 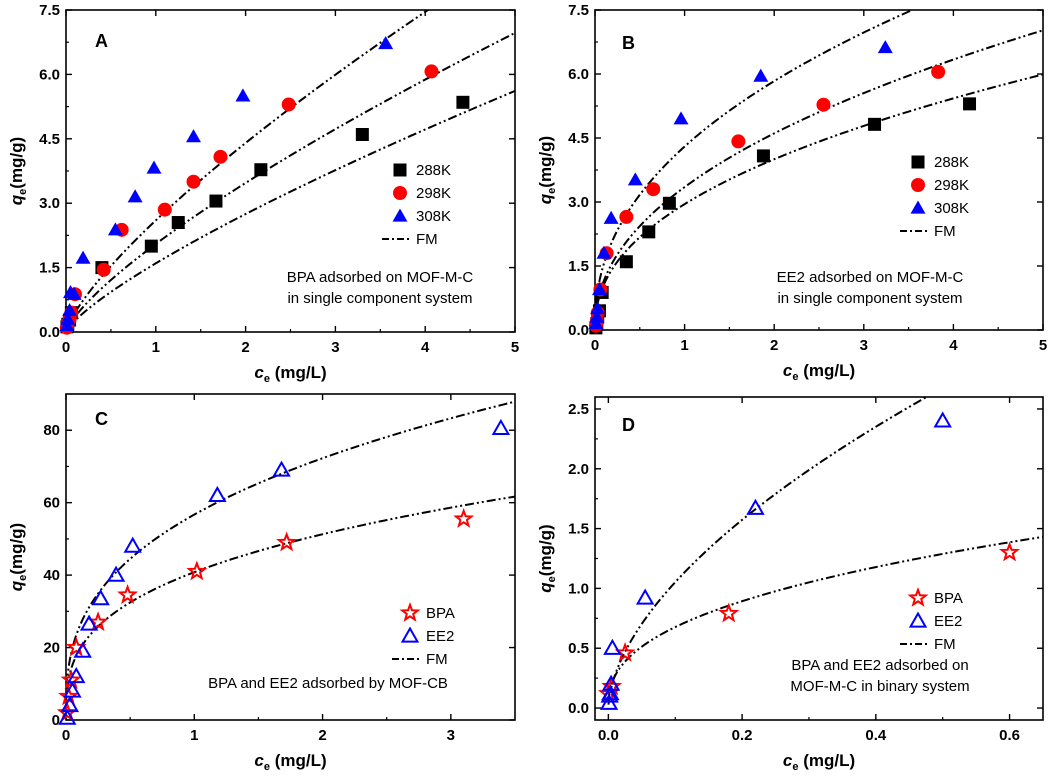 What do you see at coordinates (948, 598) in the screenshot?
I see `legend-label: BPA` at bounding box center [948, 598].